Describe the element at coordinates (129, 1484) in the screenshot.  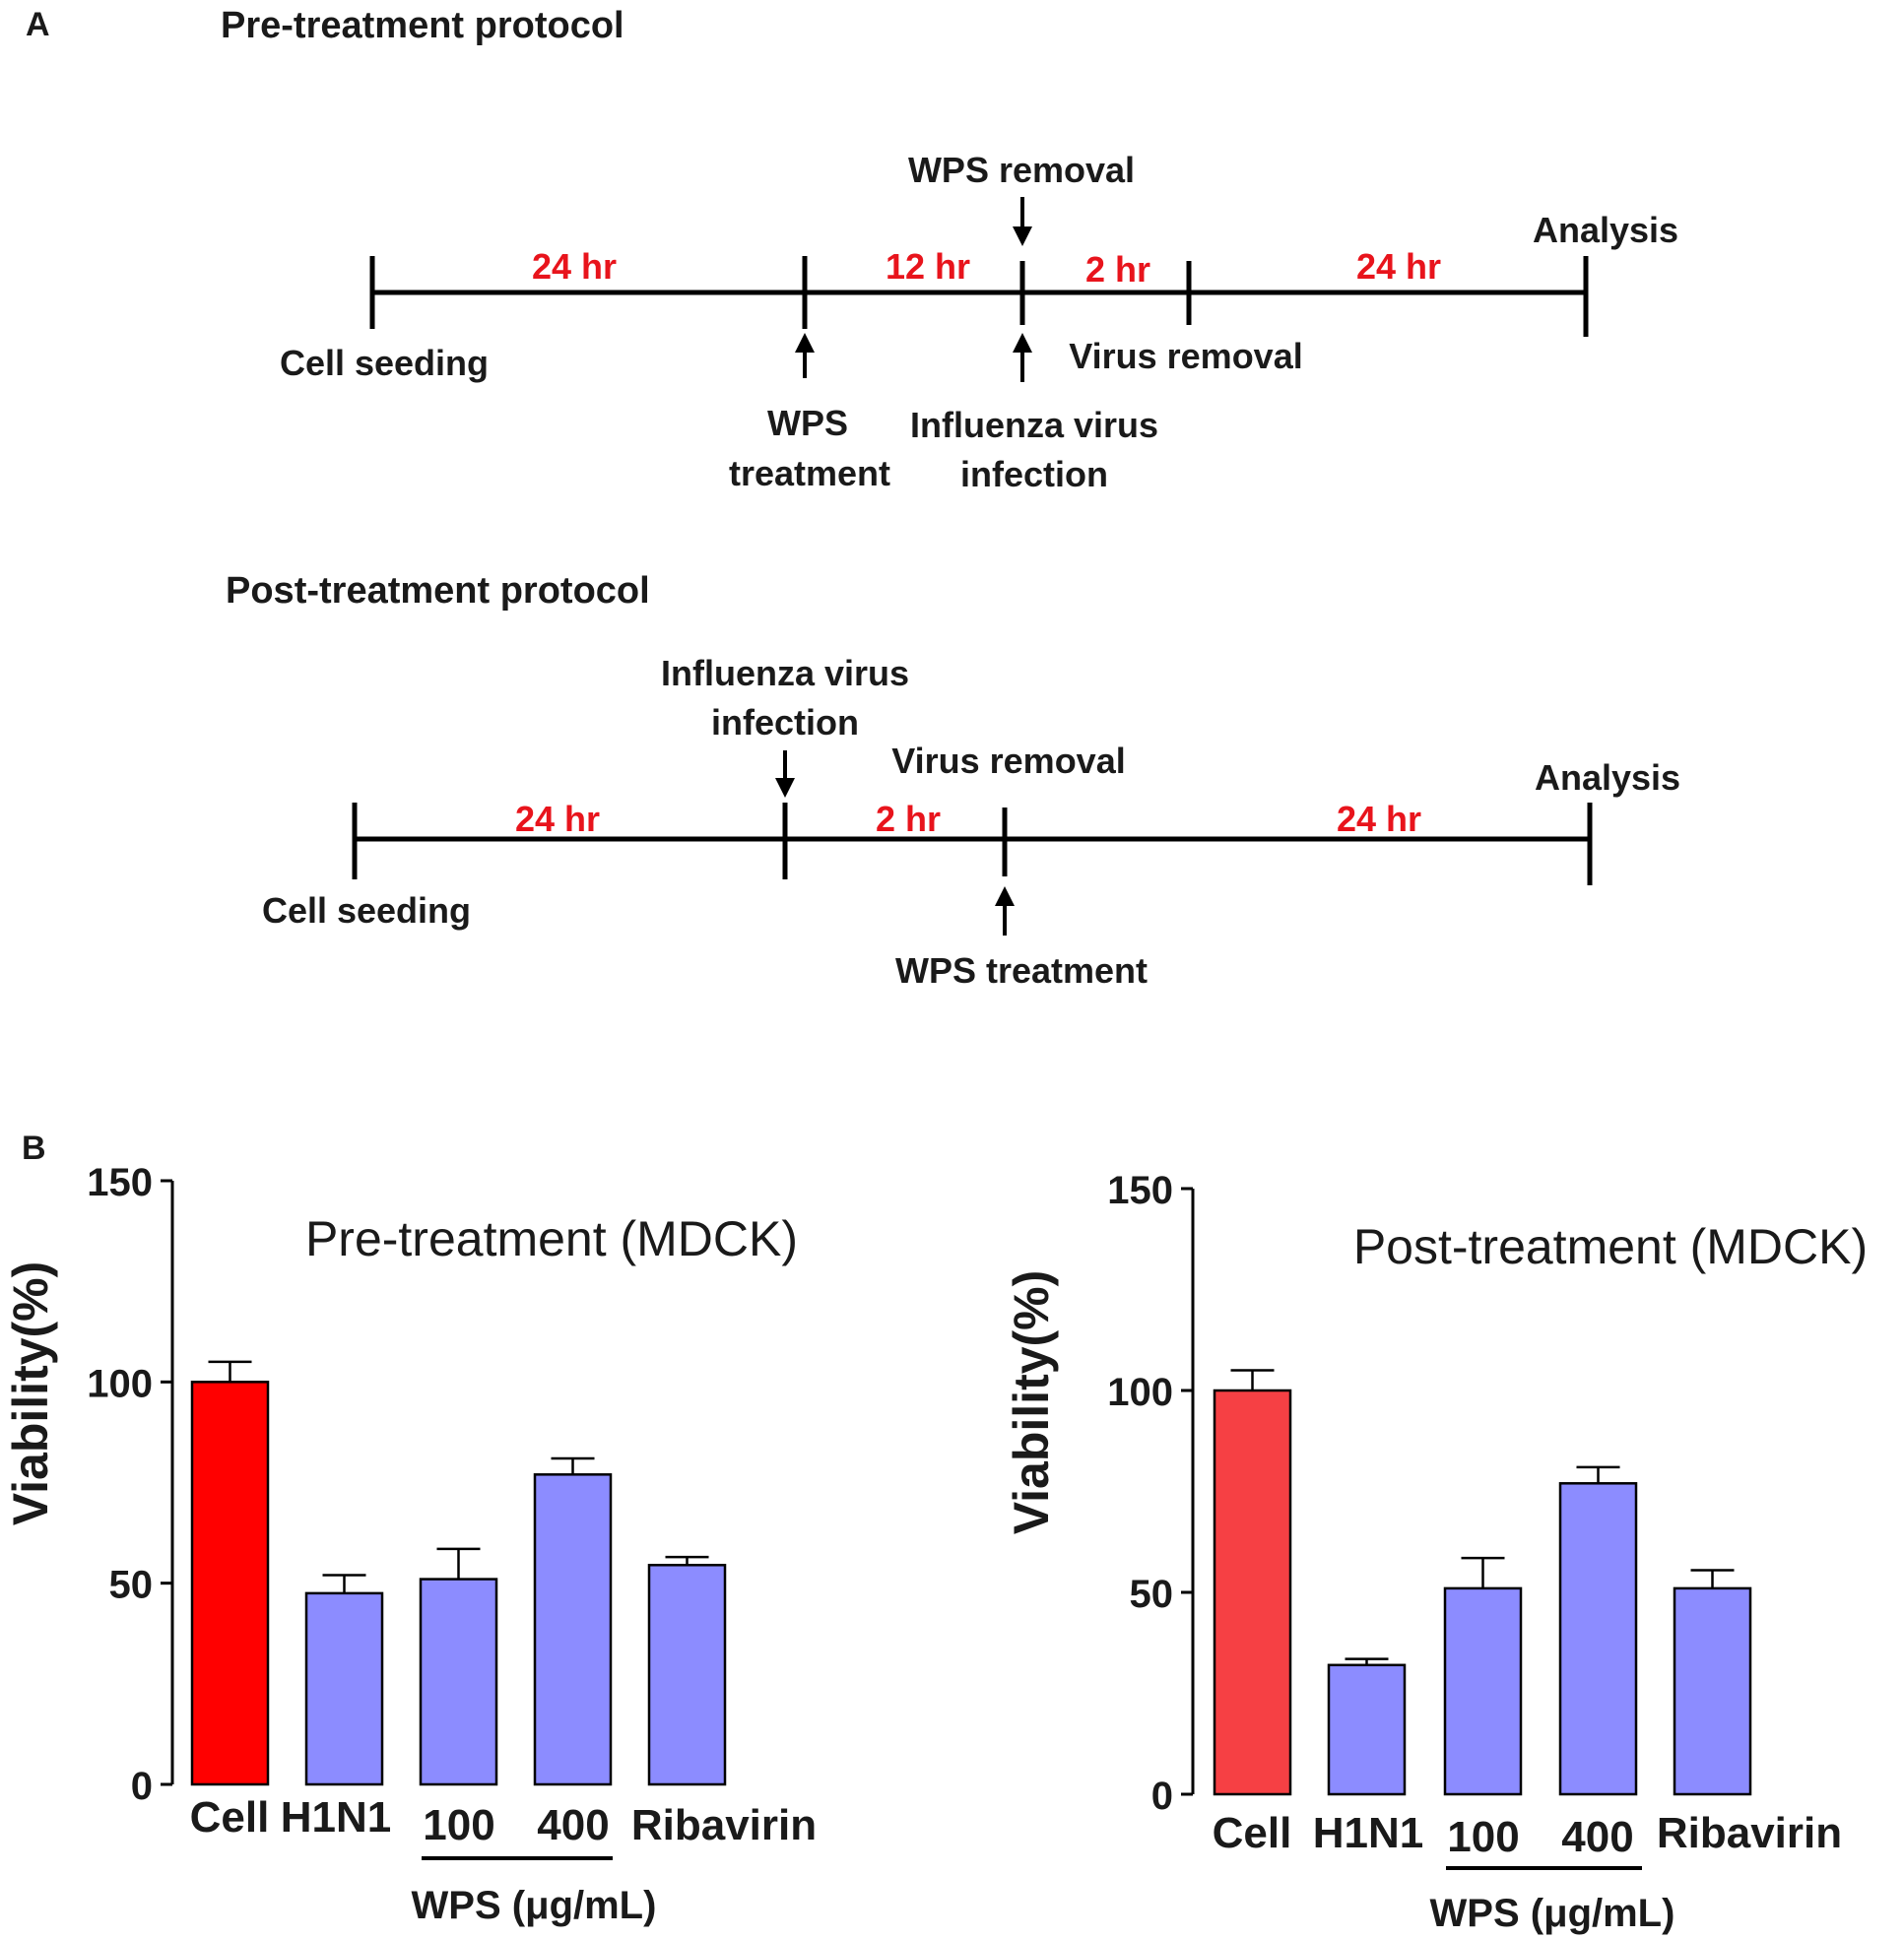
I see `chart-0-y-ticks: 0 50 100 150` at that location.